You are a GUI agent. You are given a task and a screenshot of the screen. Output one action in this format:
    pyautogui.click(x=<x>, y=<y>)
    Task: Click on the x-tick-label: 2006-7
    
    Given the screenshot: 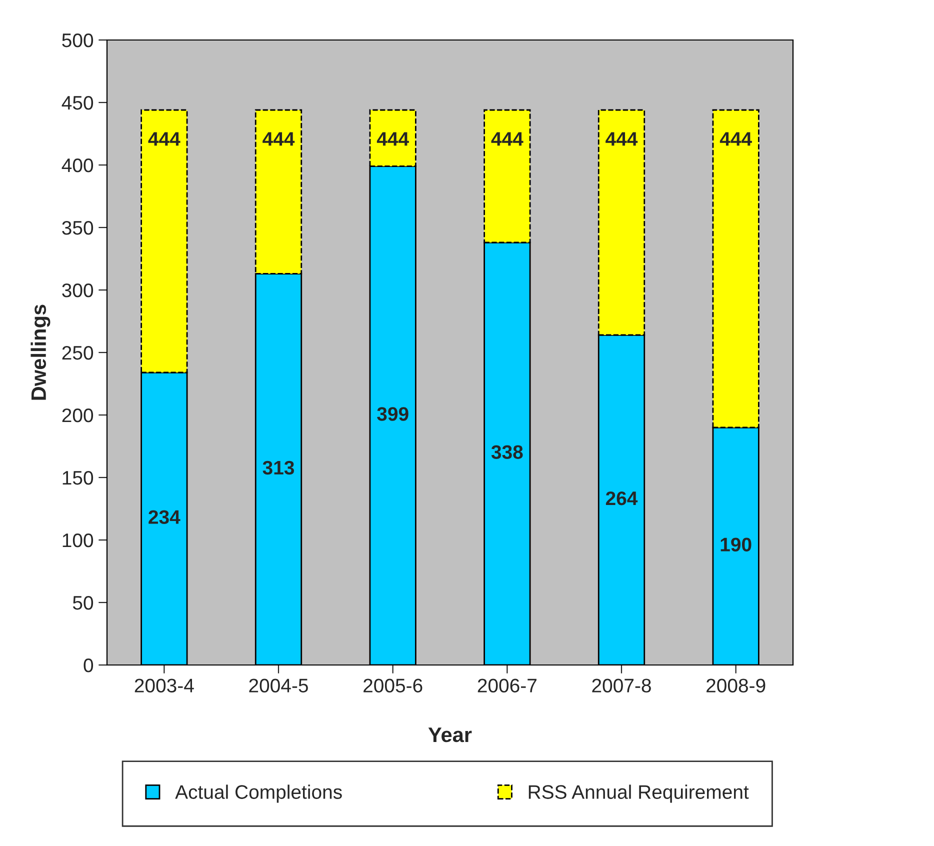 What is the action you would take?
    pyautogui.click(x=507, y=685)
    